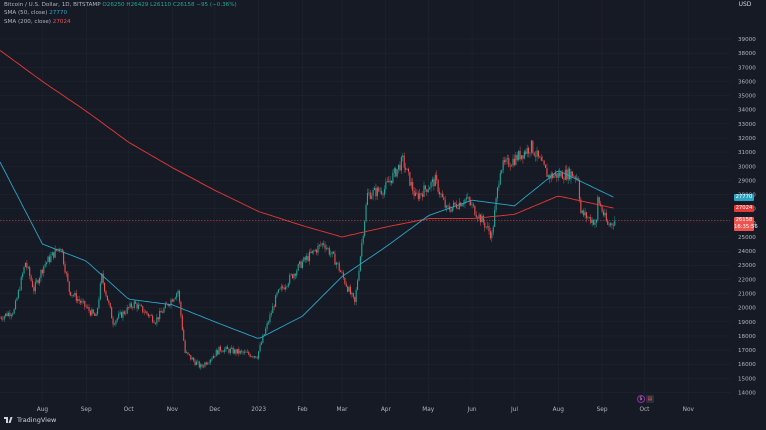  What do you see at coordinates (258, 410) in the screenshot?
I see `time-tick-label: 2023` at bounding box center [258, 410].